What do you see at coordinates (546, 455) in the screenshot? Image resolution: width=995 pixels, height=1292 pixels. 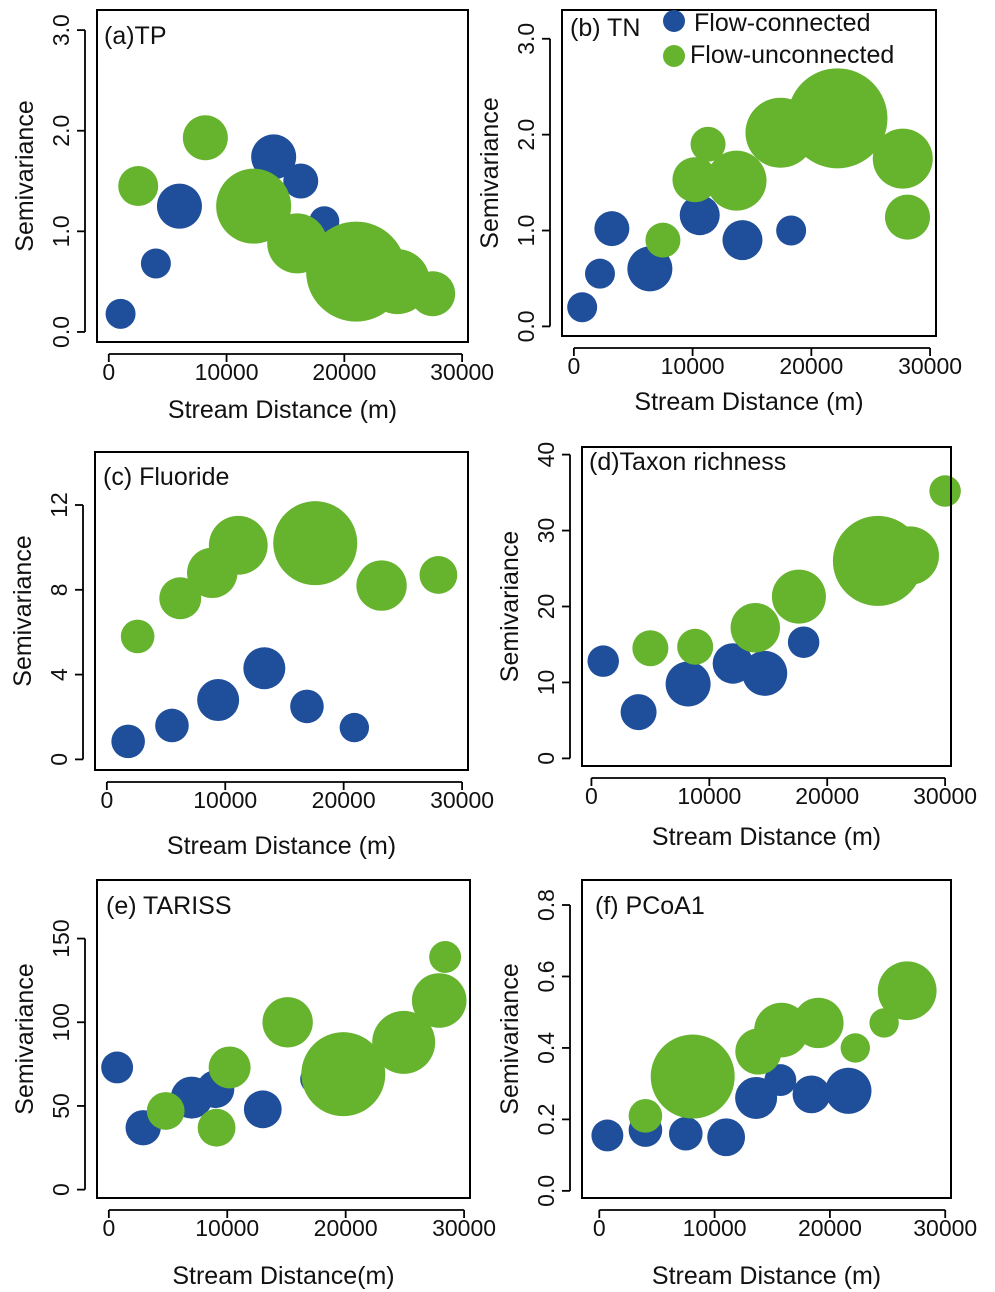 I see `y-tick-label: 40` at bounding box center [546, 455].